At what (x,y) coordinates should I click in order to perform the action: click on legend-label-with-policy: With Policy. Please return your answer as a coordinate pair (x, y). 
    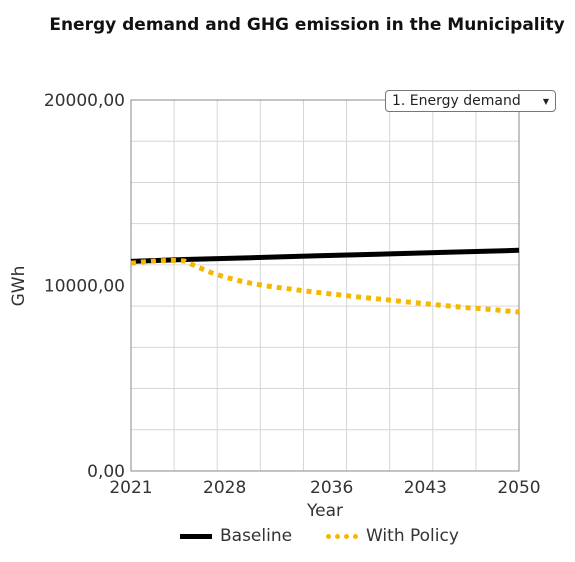
    Looking at the image, I should click on (412, 536).